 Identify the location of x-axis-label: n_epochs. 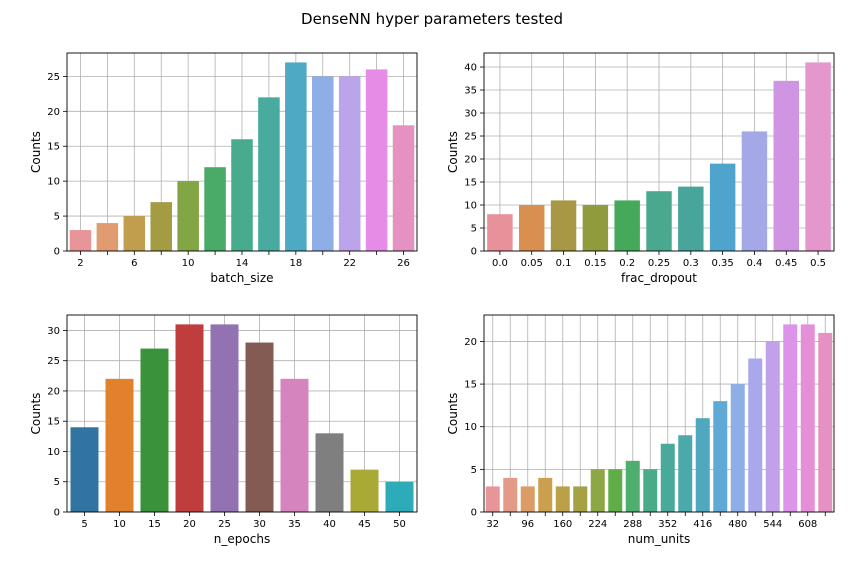
(242, 539).